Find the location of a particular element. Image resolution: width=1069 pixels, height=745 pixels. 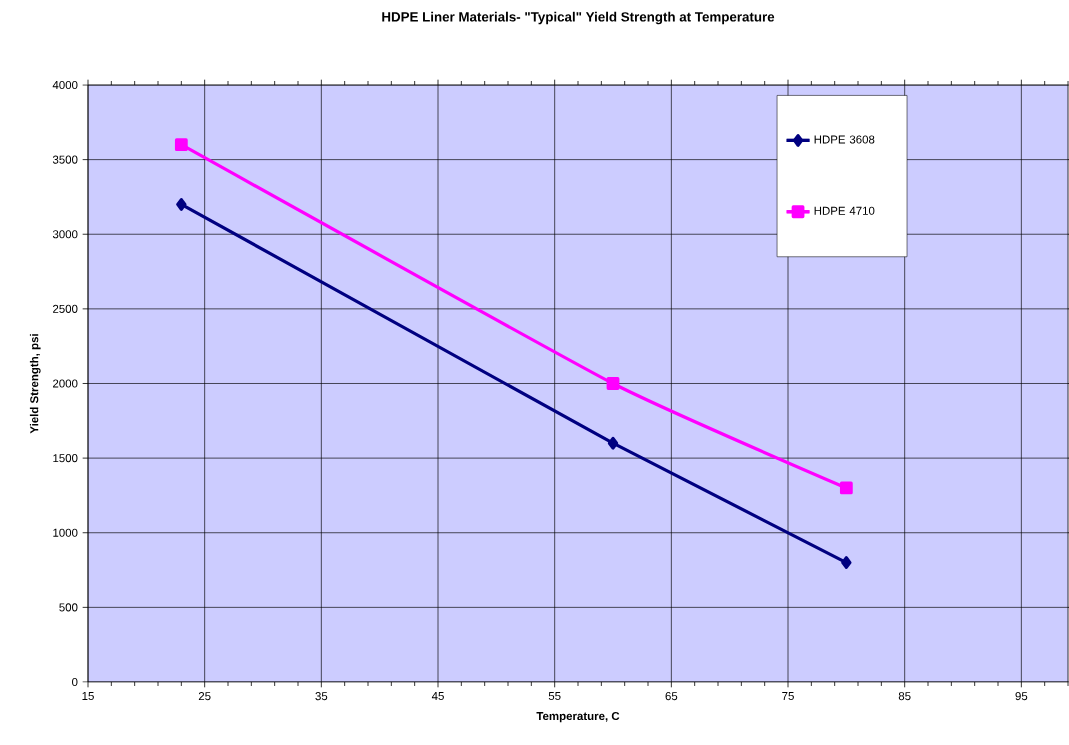

chart-title: HDPE Liner Materials- "Typical" Yield Strength at Temperature is located at coordinates (578, 18).